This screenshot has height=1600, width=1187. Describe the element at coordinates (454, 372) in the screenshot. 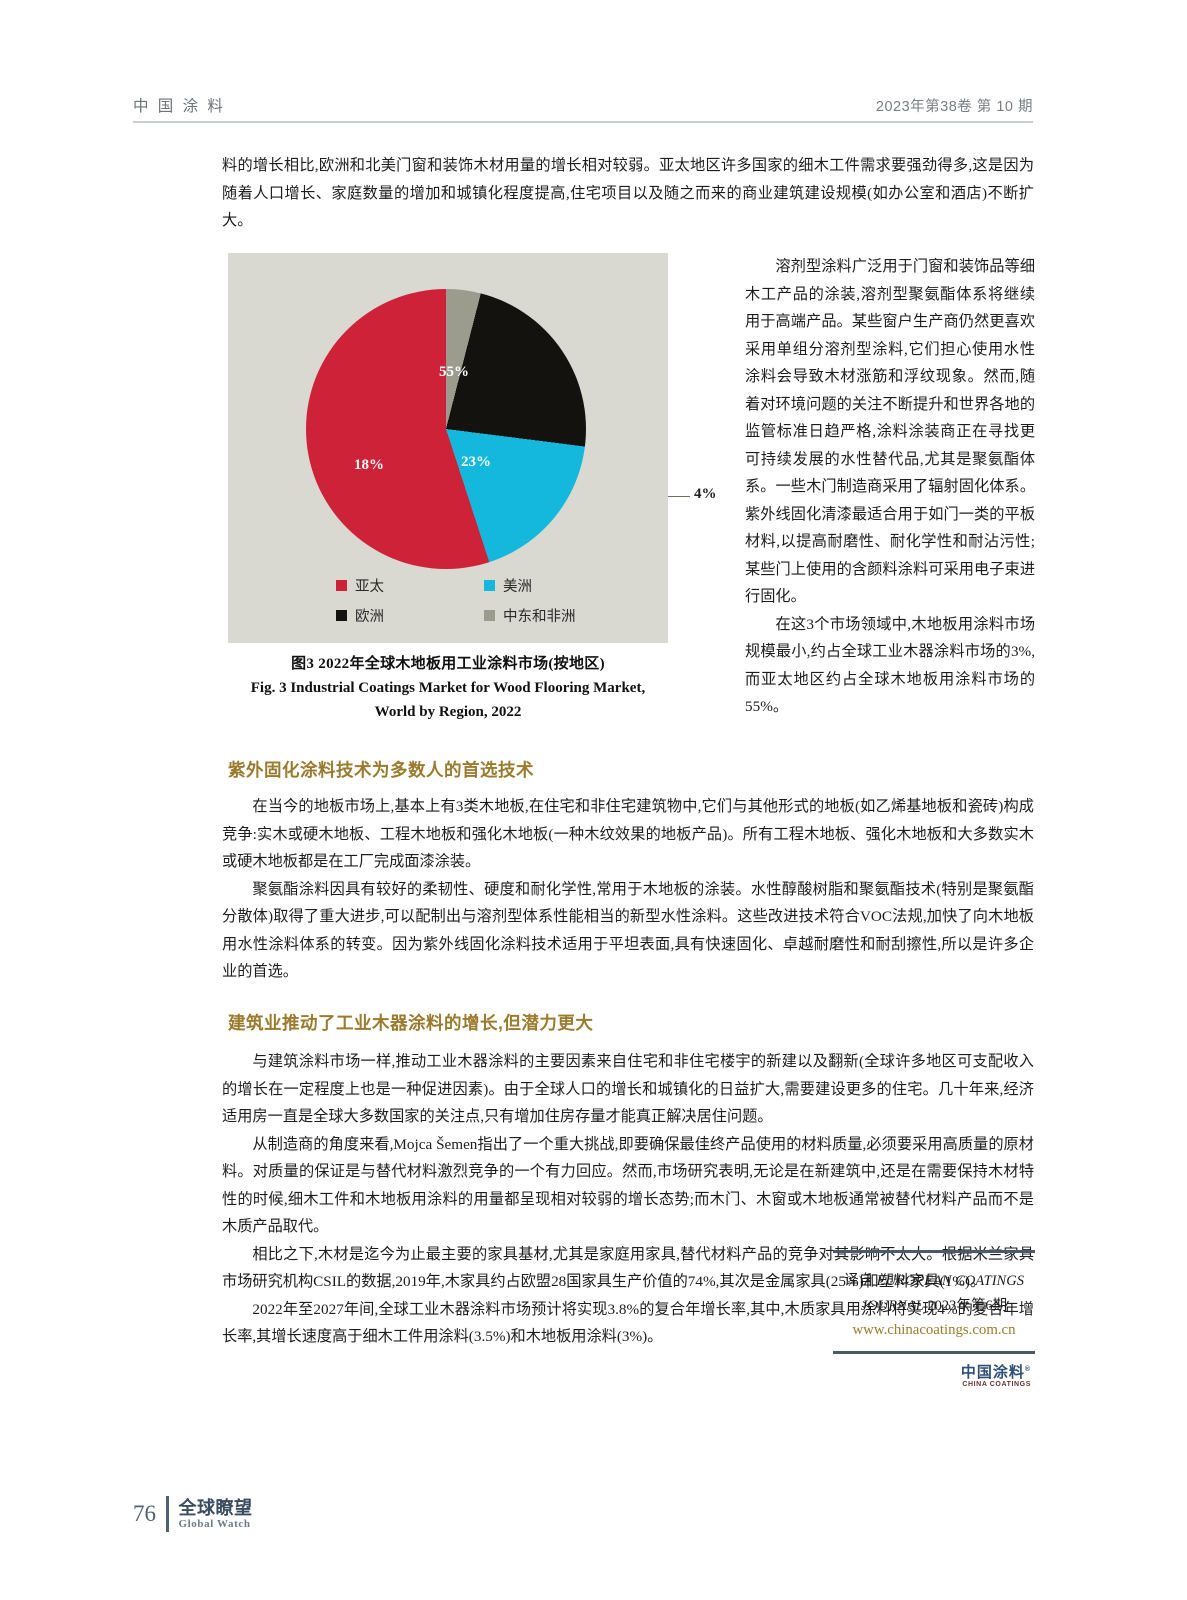

I see `pie-label-asia-pacific: 55%` at that location.